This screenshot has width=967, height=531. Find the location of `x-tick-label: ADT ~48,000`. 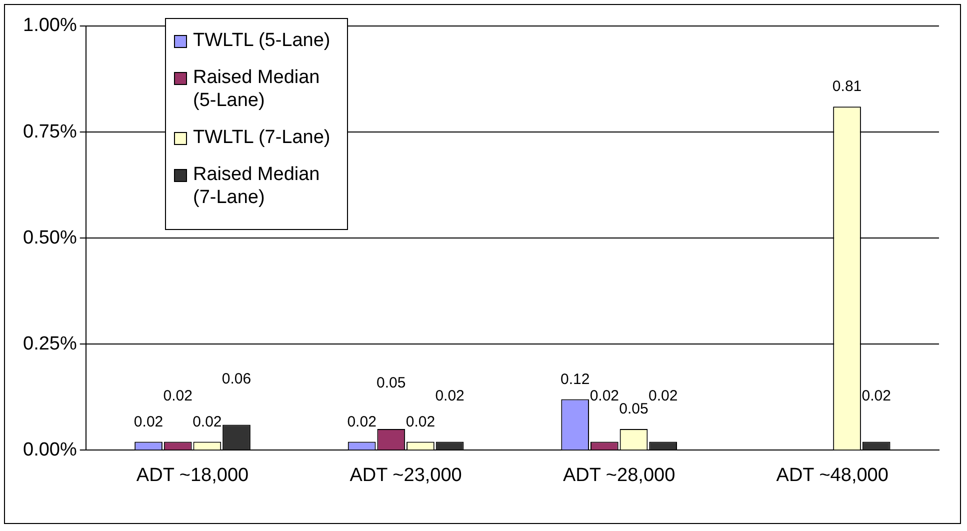

x-tick-label: ADT ~48,000 is located at coordinates (832, 475).